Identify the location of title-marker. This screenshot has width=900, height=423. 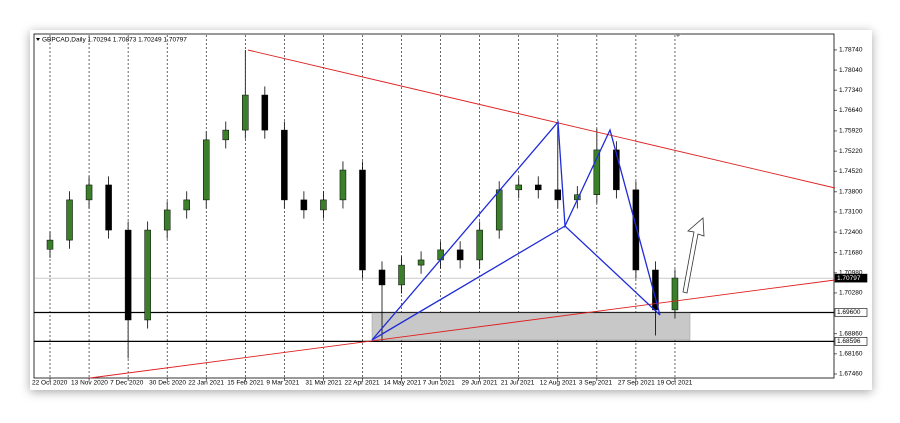
(38, 39).